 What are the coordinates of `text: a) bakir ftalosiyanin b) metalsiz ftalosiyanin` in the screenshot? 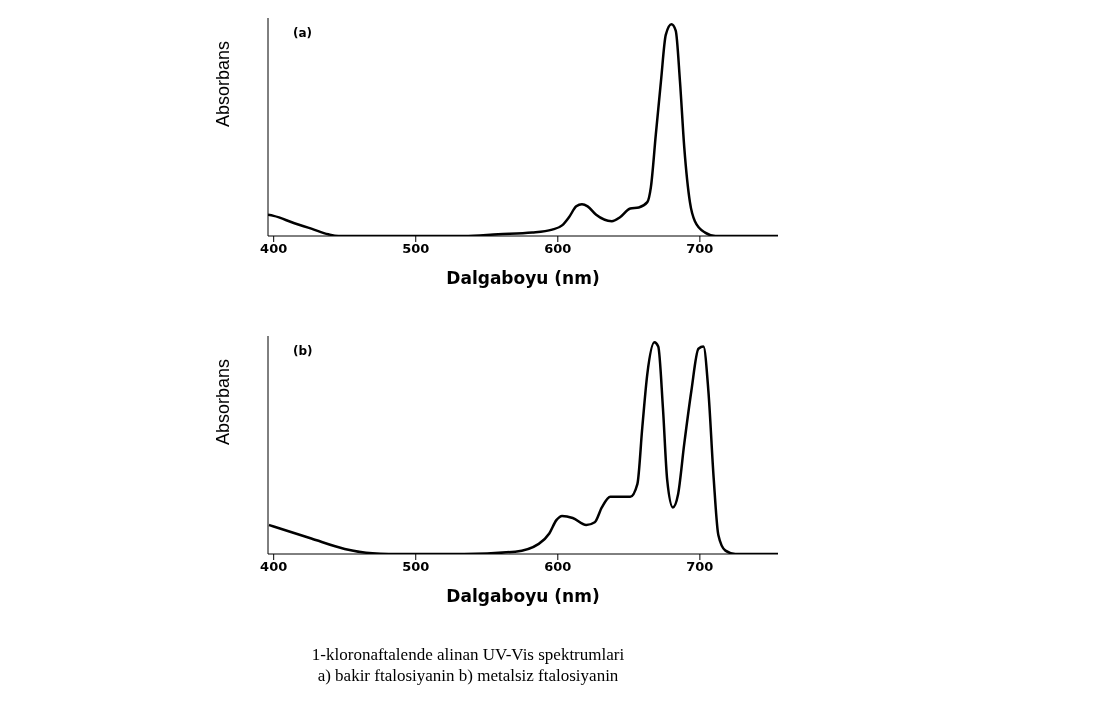 It's located at (468, 675).